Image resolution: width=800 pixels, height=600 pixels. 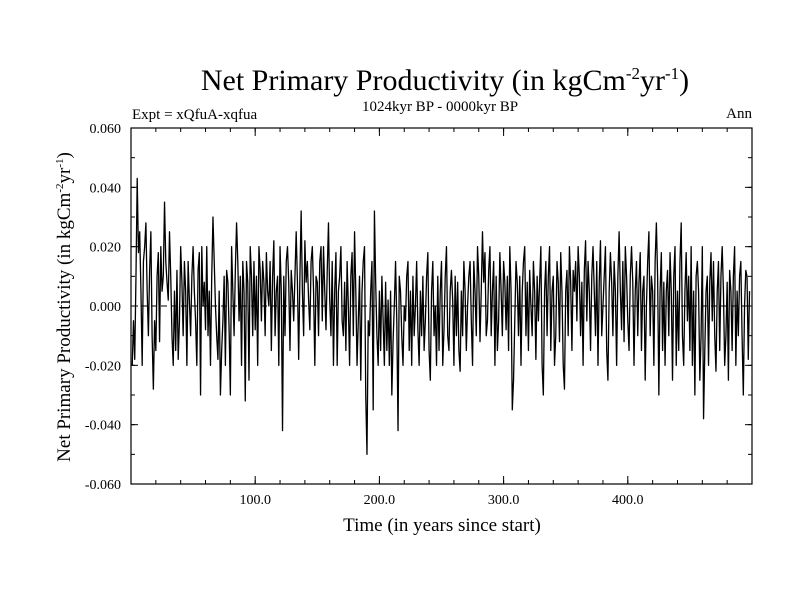 What do you see at coordinates (60, 188) in the screenshot?
I see `ylabel-superscript-1: -2` at bounding box center [60, 188].